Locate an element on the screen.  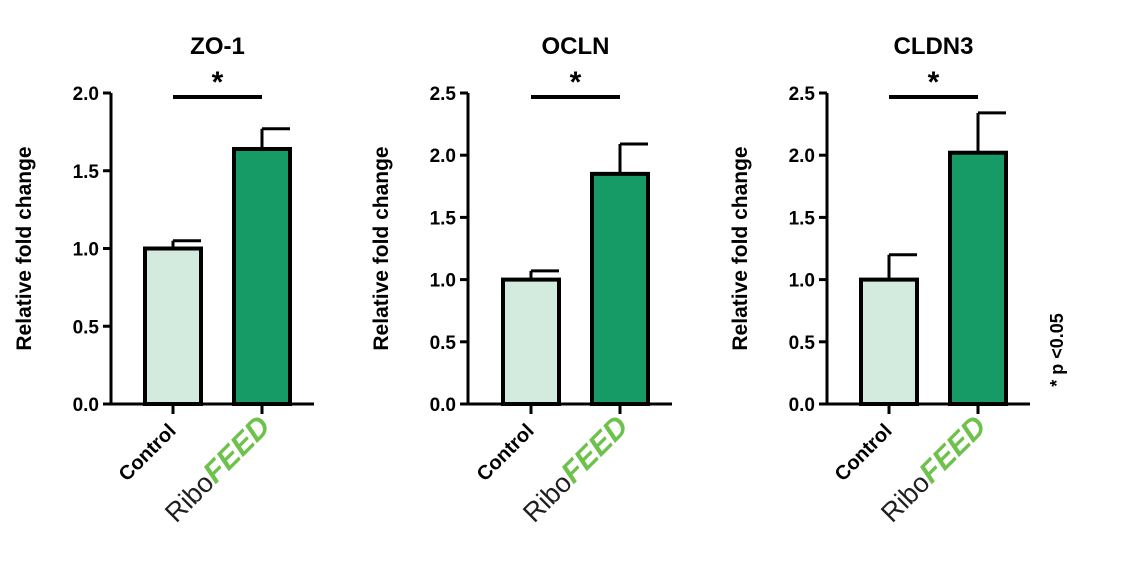
chart-title: OCLN is located at coordinates (576, 46).